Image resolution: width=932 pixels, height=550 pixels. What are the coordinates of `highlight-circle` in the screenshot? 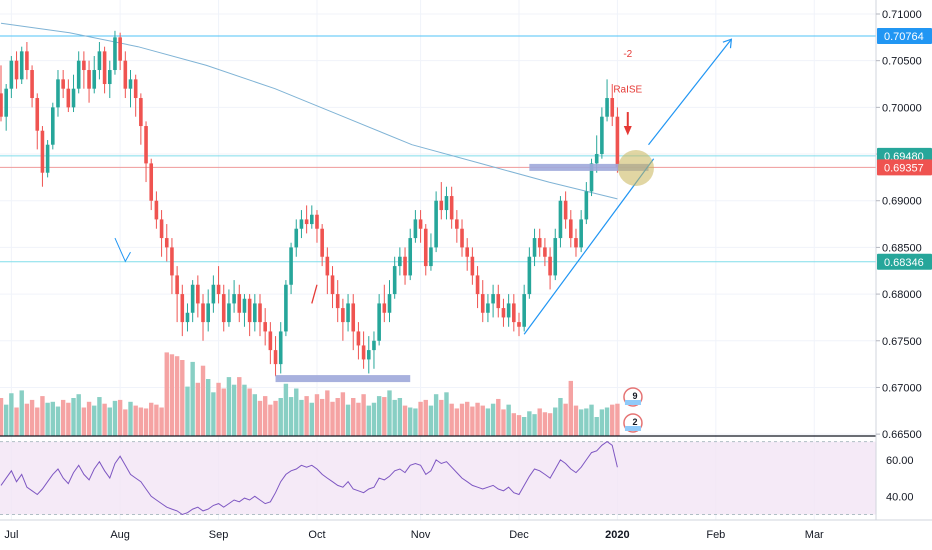 It's located at (635, 168).